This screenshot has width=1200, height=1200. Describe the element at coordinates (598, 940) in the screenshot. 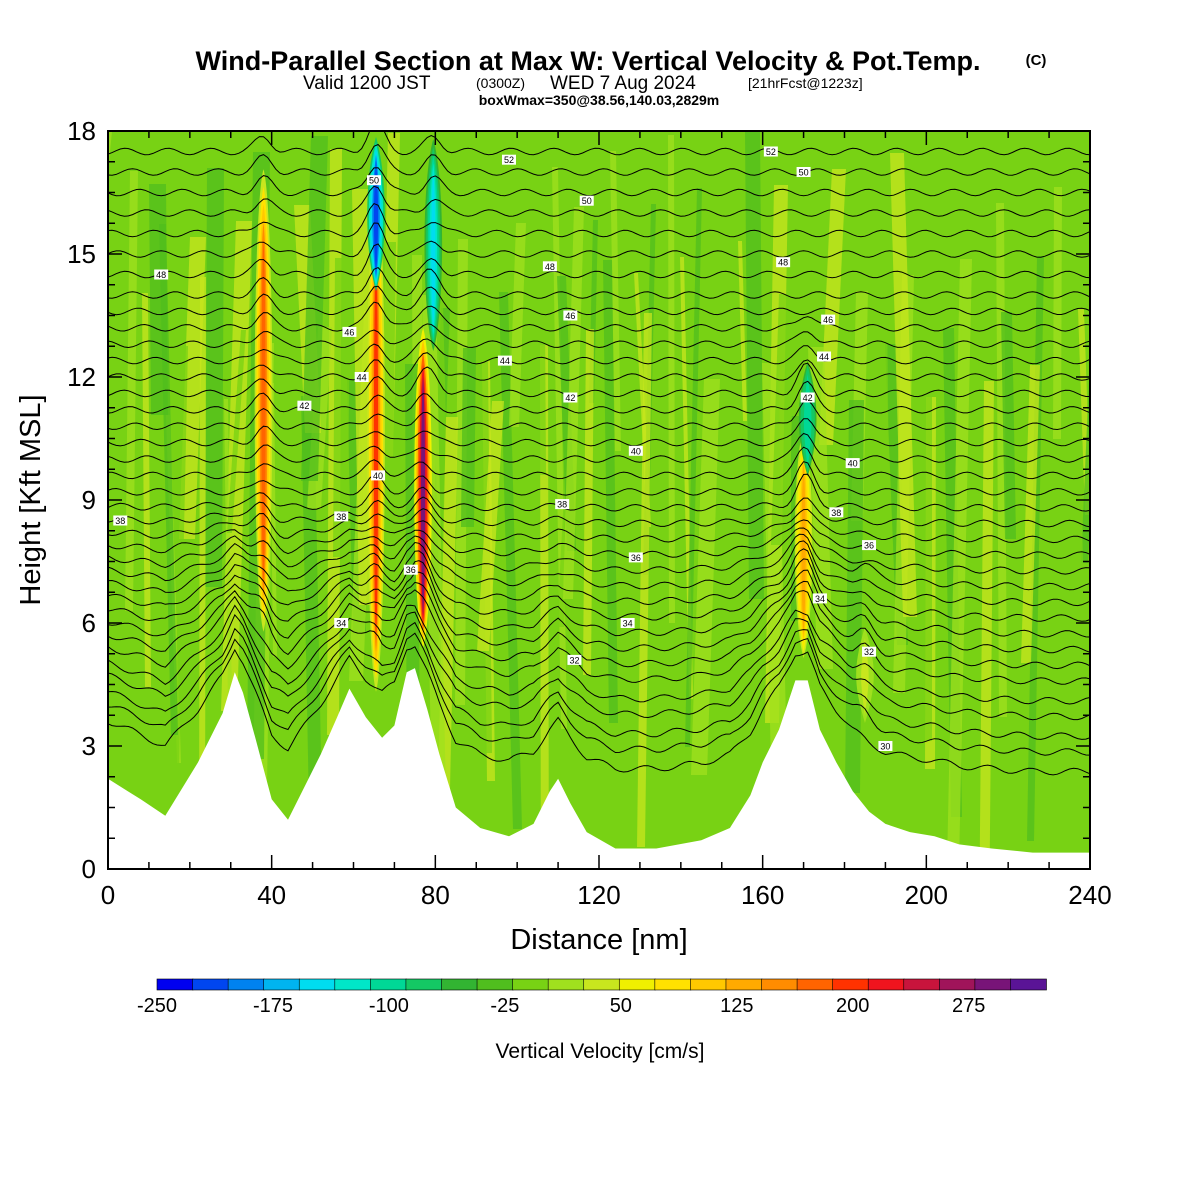

I see `x-axis-label: Distance [nm]` at that location.